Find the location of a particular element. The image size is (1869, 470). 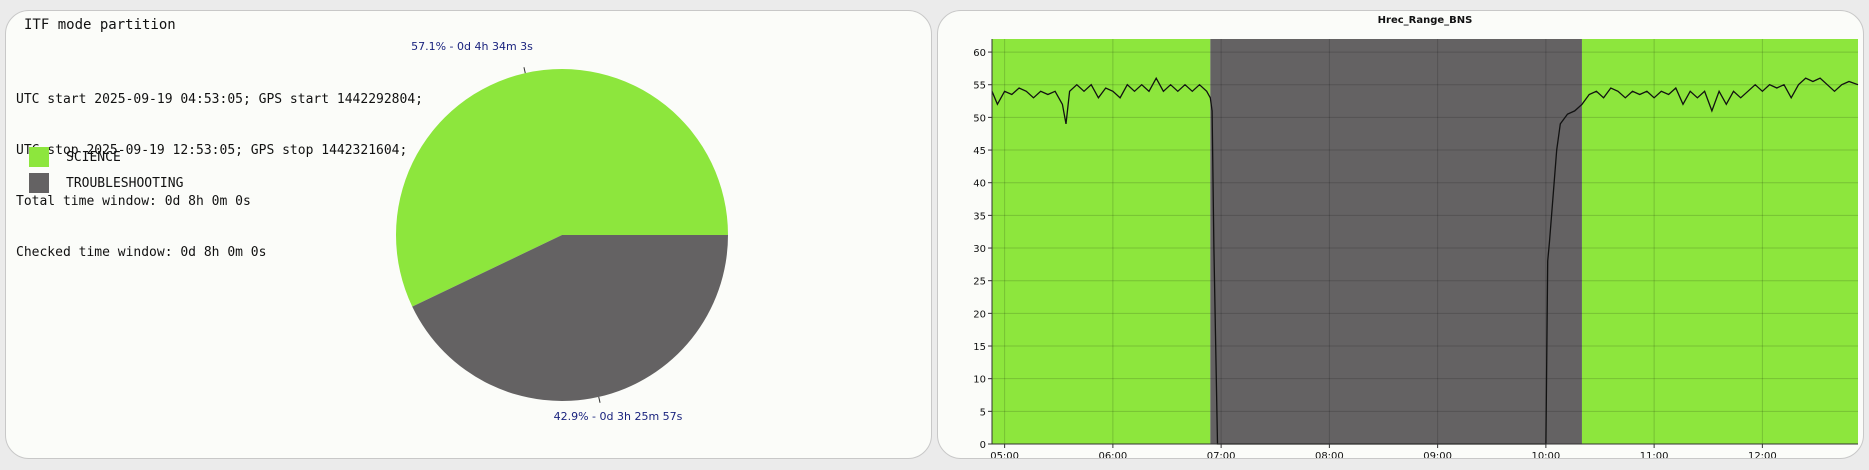

pie-slice-label: 57.1% - 0d 4h 34m 3s is located at coordinates (472, 46).